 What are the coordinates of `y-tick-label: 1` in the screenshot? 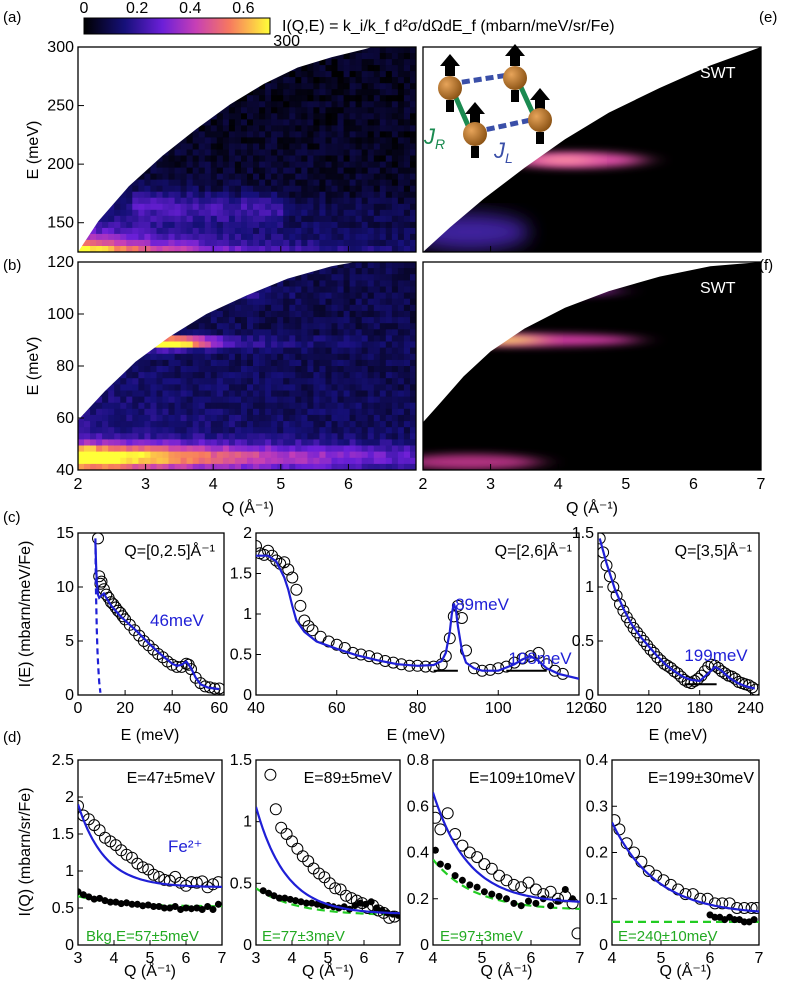 It's located at (247, 822).